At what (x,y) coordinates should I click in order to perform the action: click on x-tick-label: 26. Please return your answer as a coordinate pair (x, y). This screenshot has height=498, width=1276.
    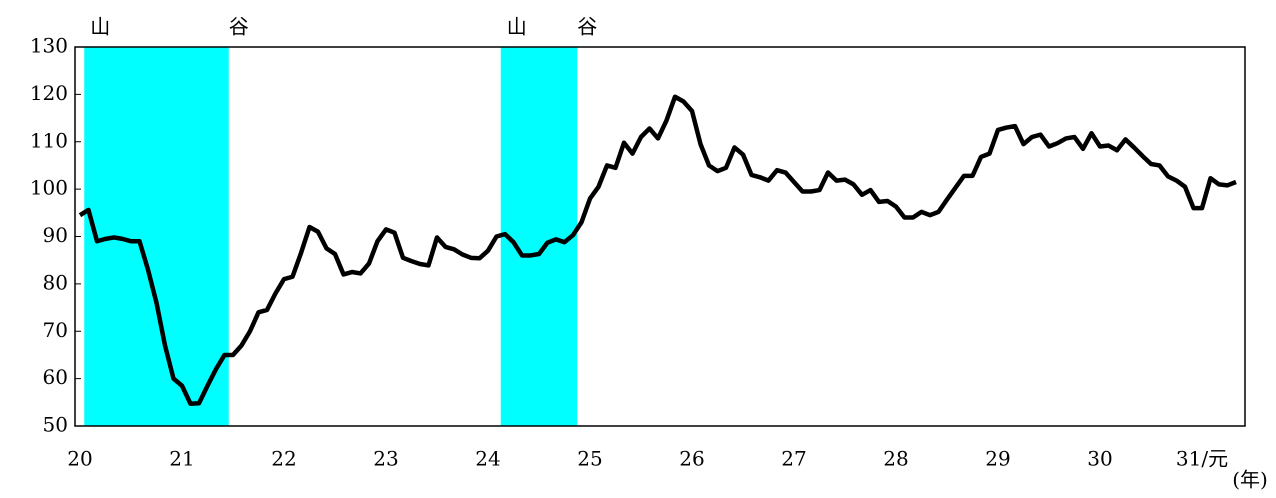
    Looking at the image, I should click on (691, 459).